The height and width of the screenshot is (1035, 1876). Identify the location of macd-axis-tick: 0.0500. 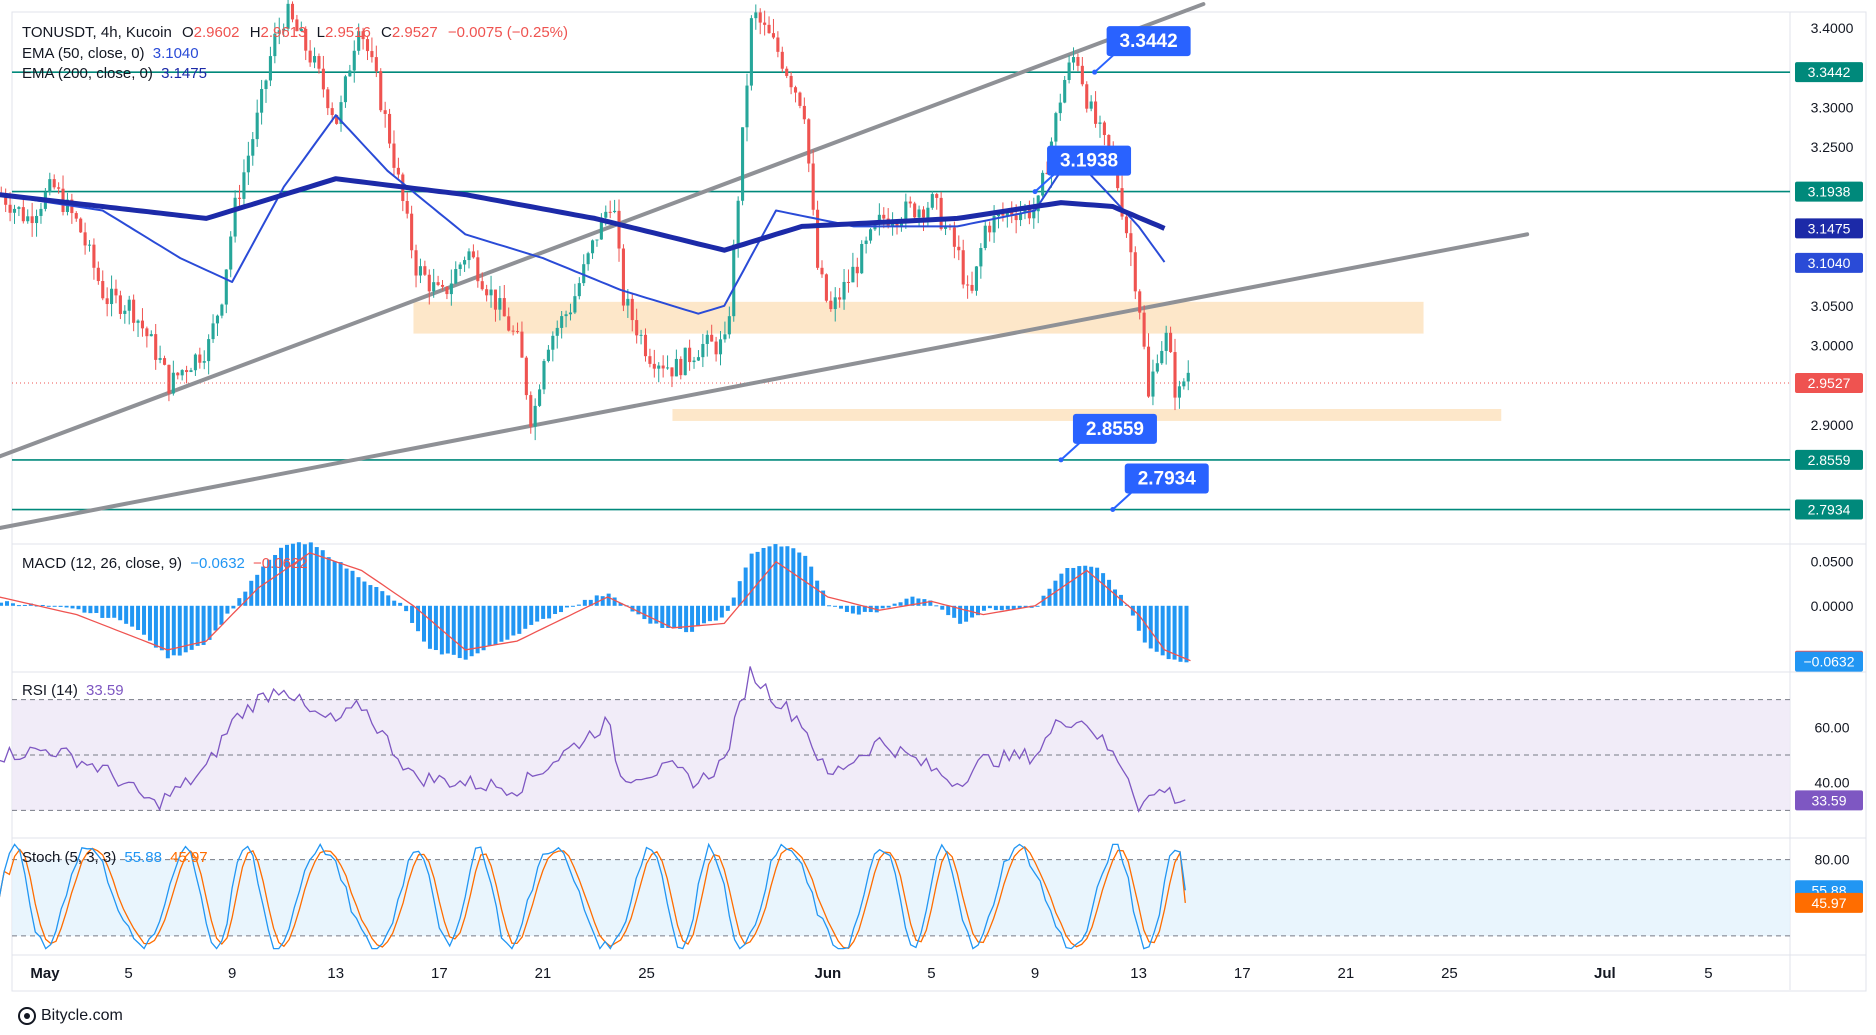
(1832, 562).